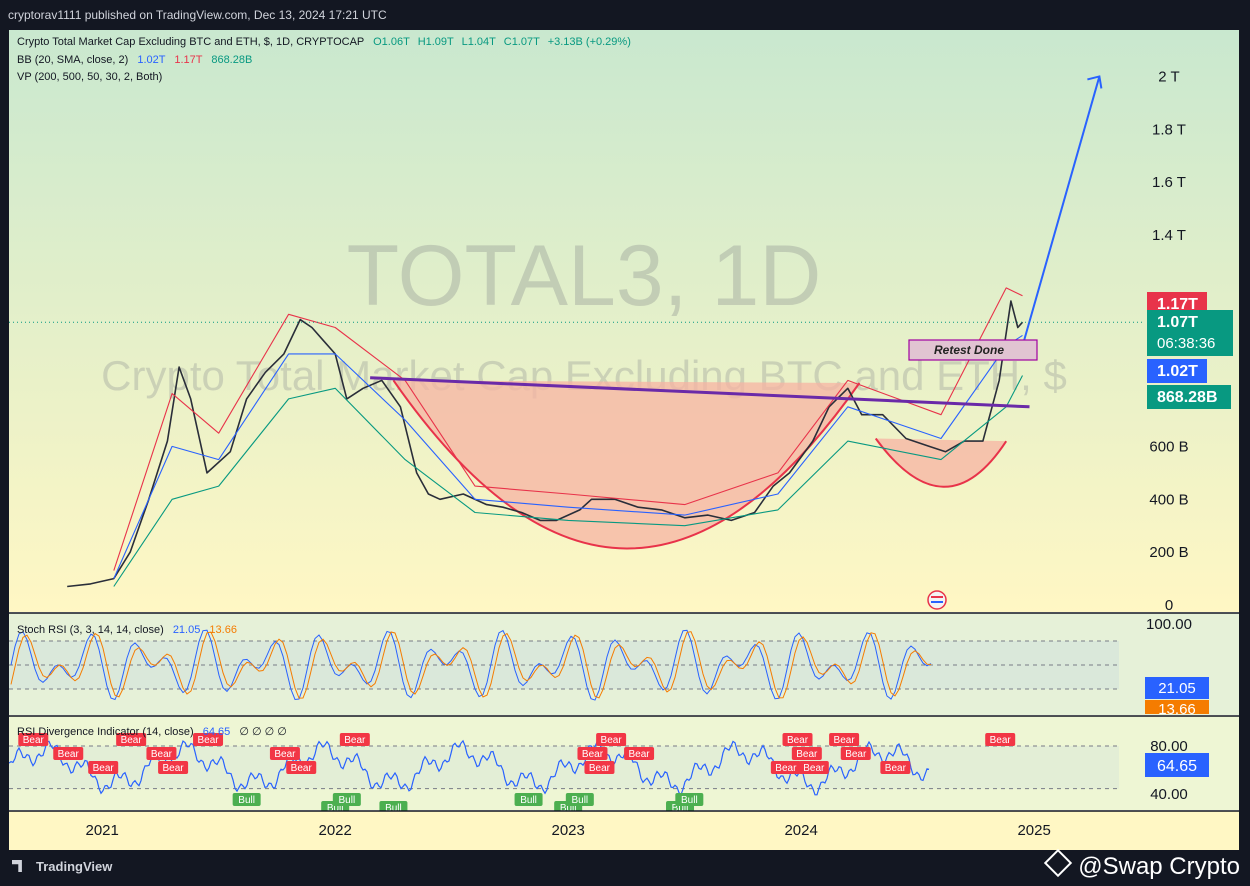 This screenshot has height=886, width=1250. What do you see at coordinates (62, 866) in the screenshot?
I see `tradingview-logo: TradingView` at bounding box center [62, 866].